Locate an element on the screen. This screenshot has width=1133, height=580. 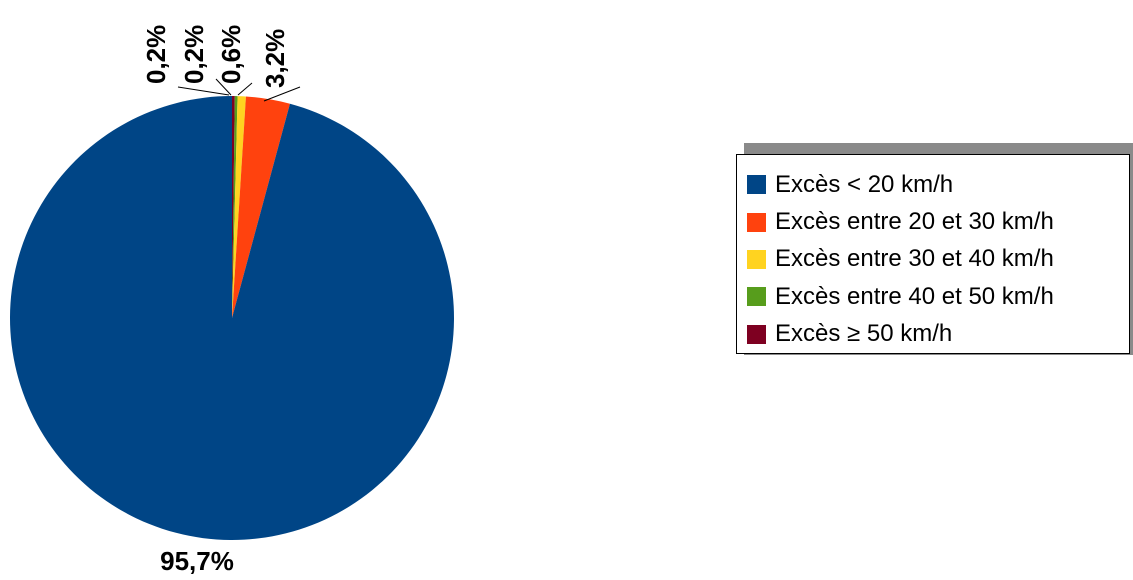
data-label-0: 95,7% is located at coordinates (197, 561).